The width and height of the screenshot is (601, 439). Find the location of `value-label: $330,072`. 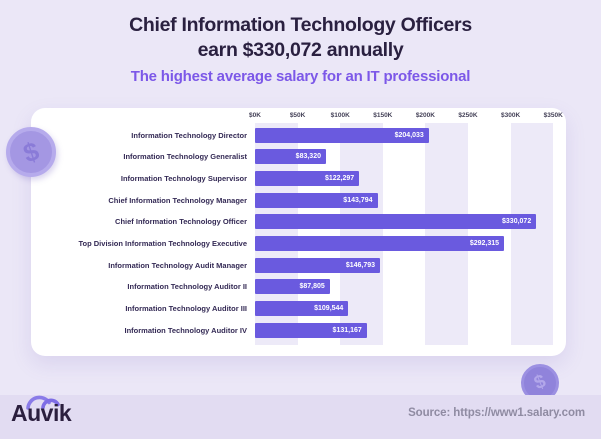

value-label: $330,072 is located at coordinates (517, 222).